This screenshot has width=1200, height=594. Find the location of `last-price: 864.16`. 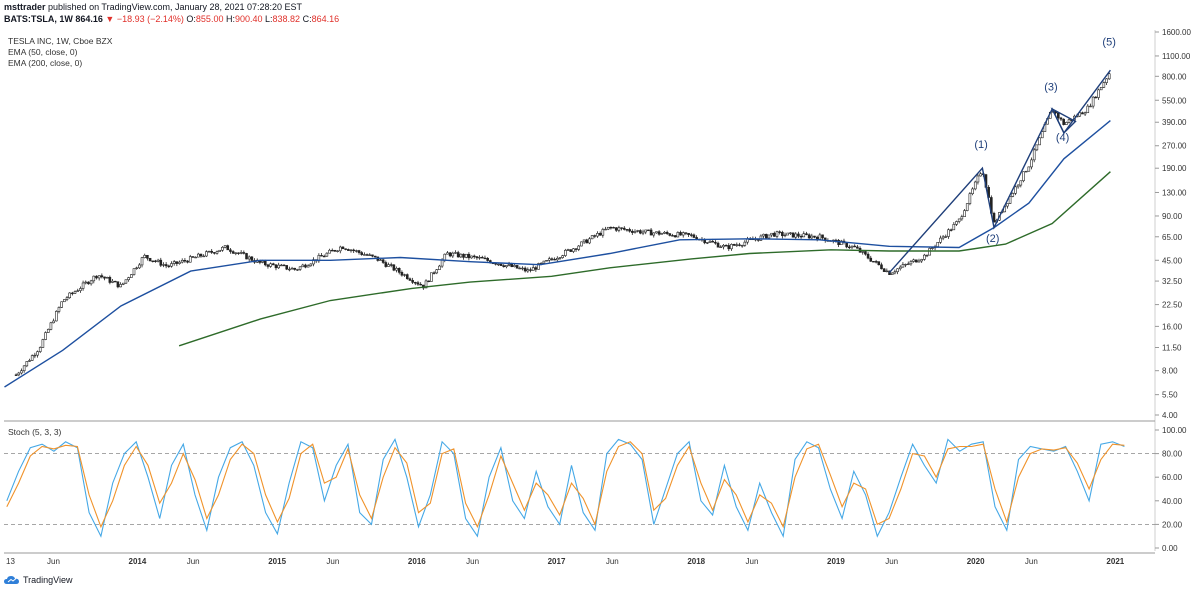

last-price: 864.16 is located at coordinates (89, 19).